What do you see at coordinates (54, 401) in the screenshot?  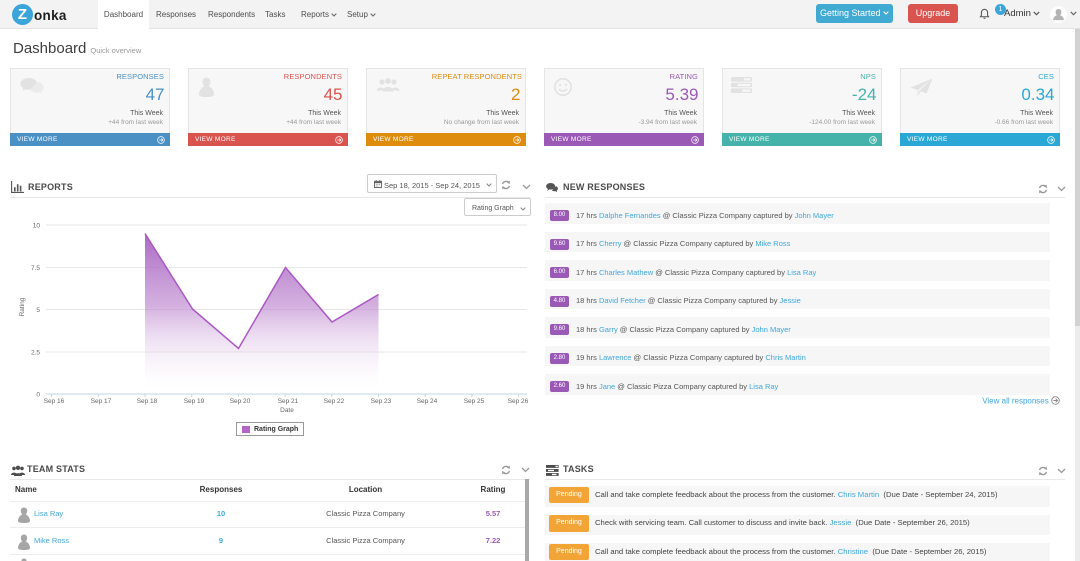 I see `svg-text: Sep 16` at bounding box center [54, 401].